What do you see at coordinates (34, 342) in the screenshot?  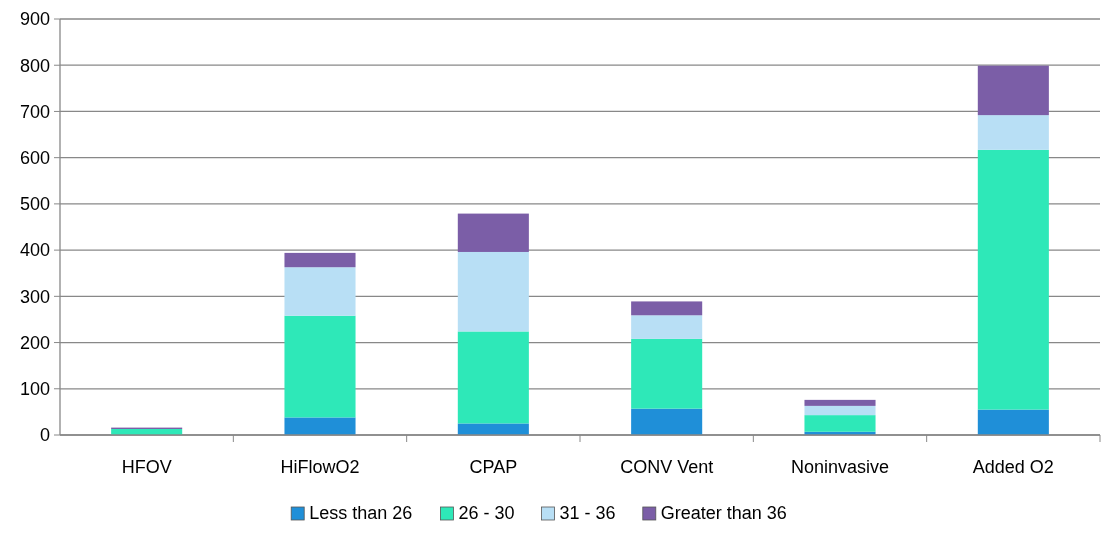 I see `y-tick-label: 200` at bounding box center [34, 342].